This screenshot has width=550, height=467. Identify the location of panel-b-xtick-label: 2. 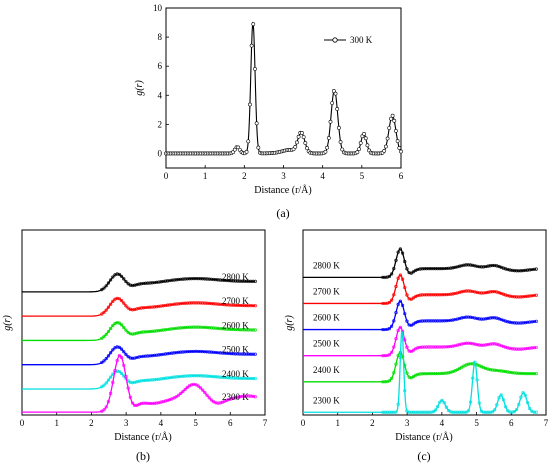
(91, 423).